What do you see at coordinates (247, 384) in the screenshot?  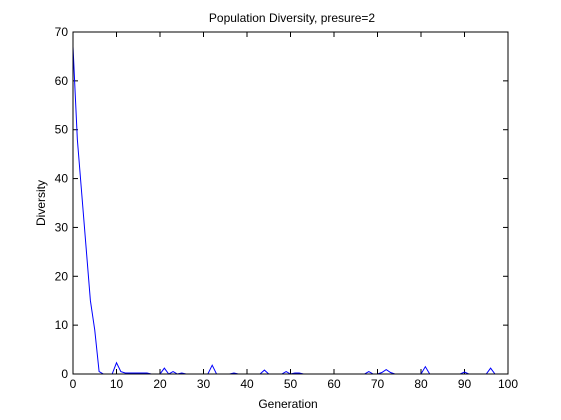 I see `x-tick-label: 40` at bounding box center [247, 384].